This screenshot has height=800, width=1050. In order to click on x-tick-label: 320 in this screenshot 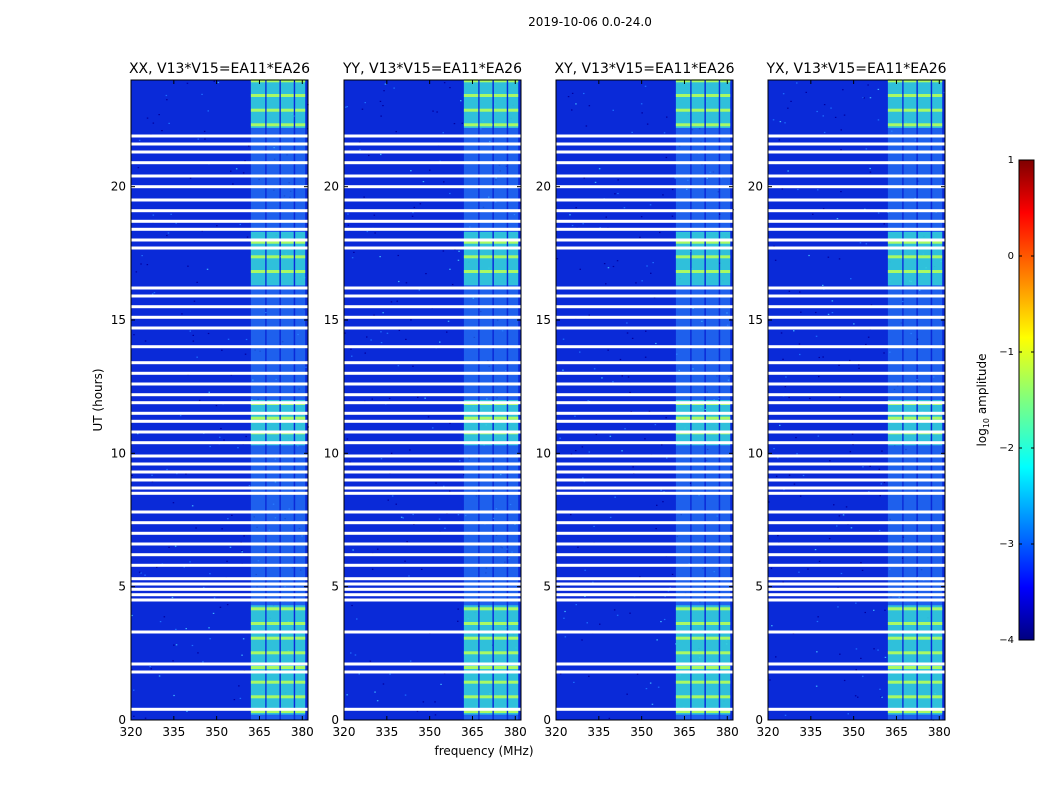, I will do `click(556, 732)`.